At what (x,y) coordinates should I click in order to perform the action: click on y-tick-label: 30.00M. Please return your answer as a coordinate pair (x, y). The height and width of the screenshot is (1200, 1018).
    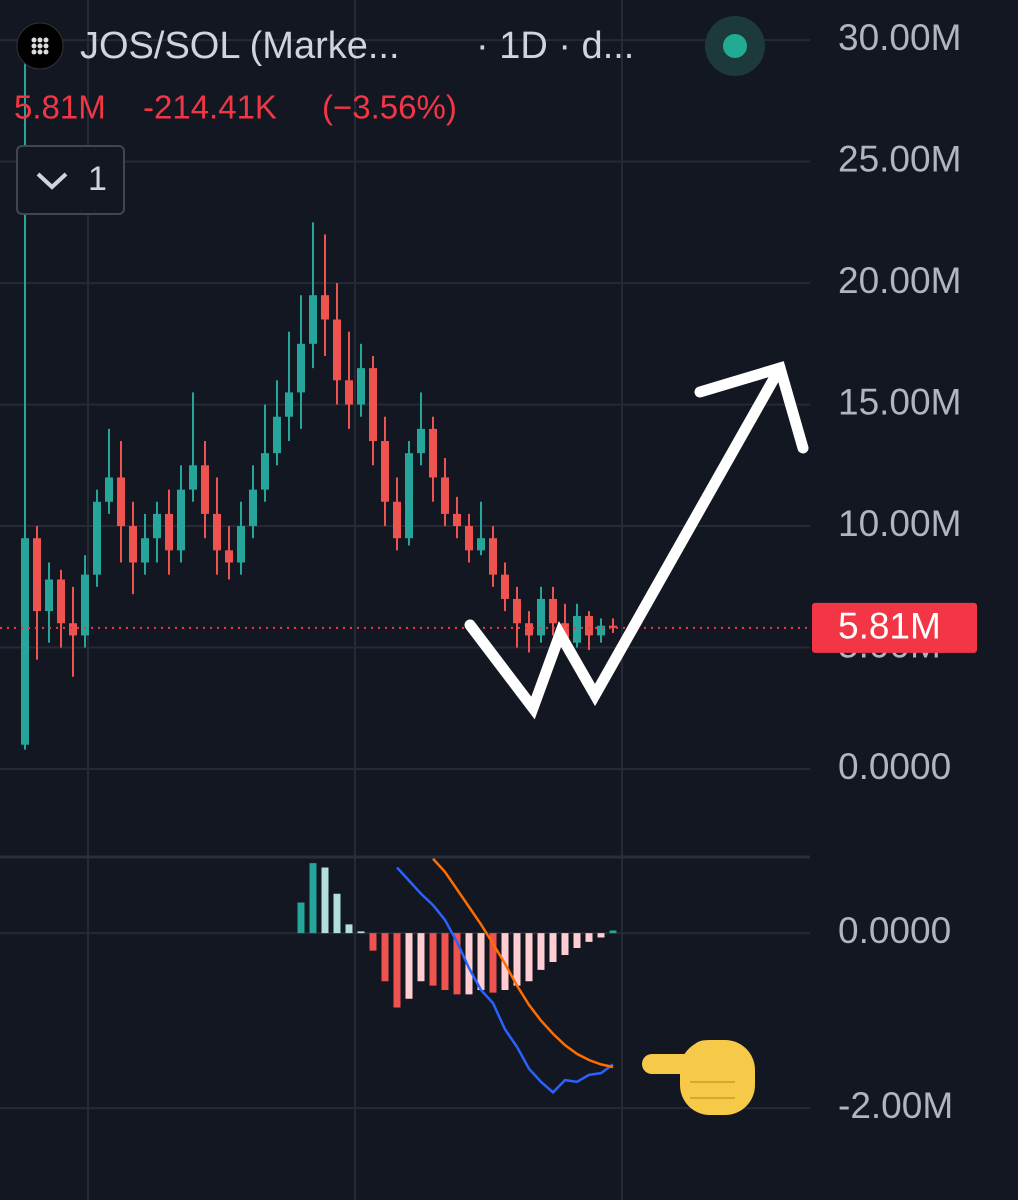
    Looking at the image, I should click on (899, 37).